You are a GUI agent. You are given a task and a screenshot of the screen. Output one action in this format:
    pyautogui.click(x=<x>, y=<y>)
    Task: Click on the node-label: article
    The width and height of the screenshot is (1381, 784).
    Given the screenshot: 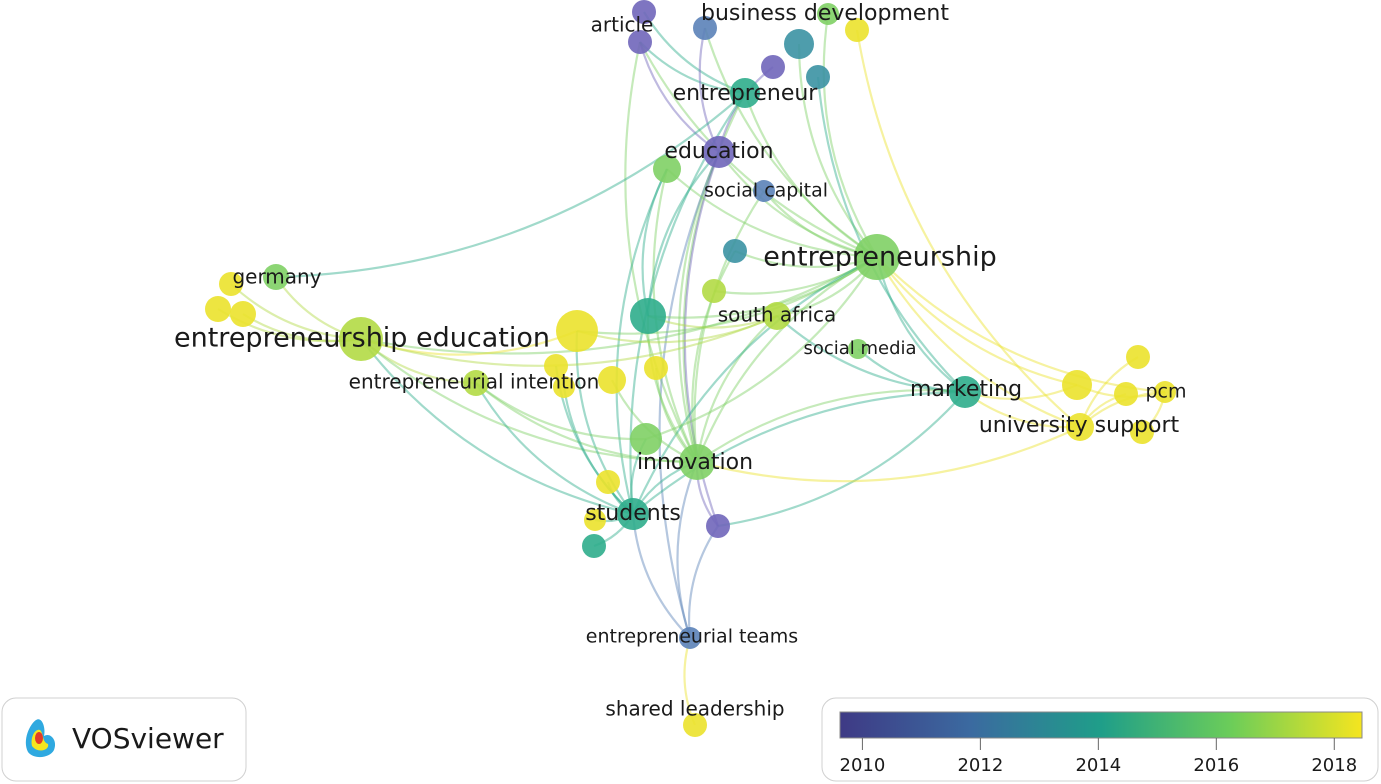 What is the action you would take?
    pyautogui.click(x=622, y=25)
    